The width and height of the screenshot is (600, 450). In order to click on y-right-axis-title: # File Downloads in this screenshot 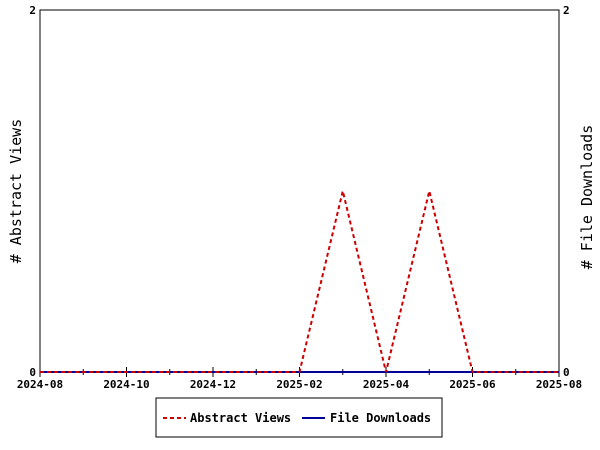, I will do `click(587, 197)`.